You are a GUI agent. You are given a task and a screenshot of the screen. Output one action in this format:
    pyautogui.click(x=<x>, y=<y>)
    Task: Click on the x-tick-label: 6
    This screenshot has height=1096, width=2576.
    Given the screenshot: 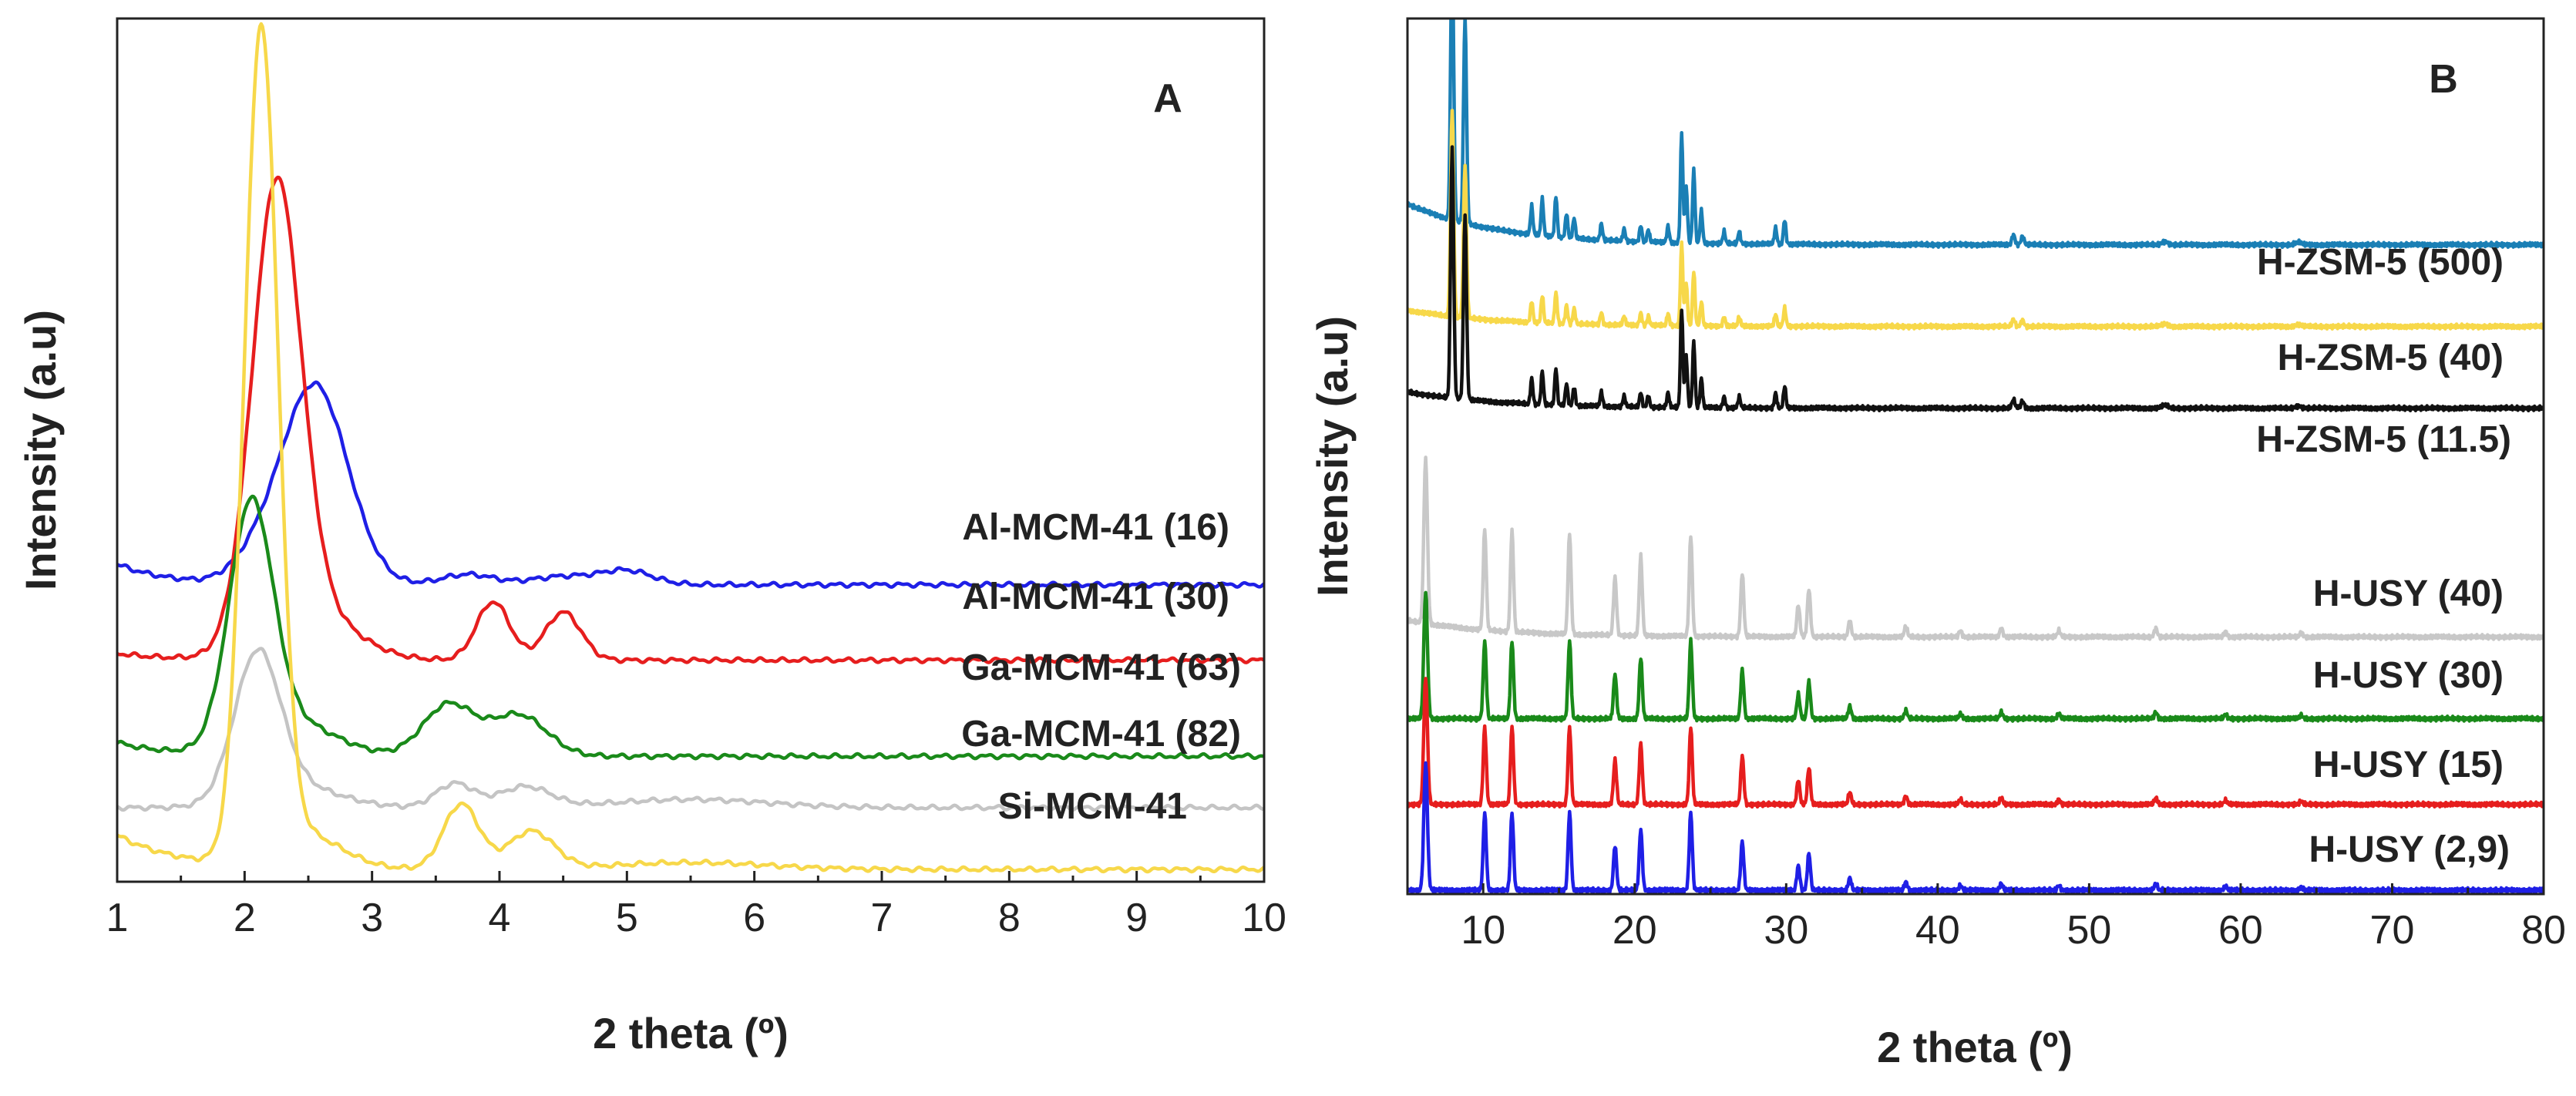 What is the action you would take?
    pyautogui.click(x=754, y=918)
    